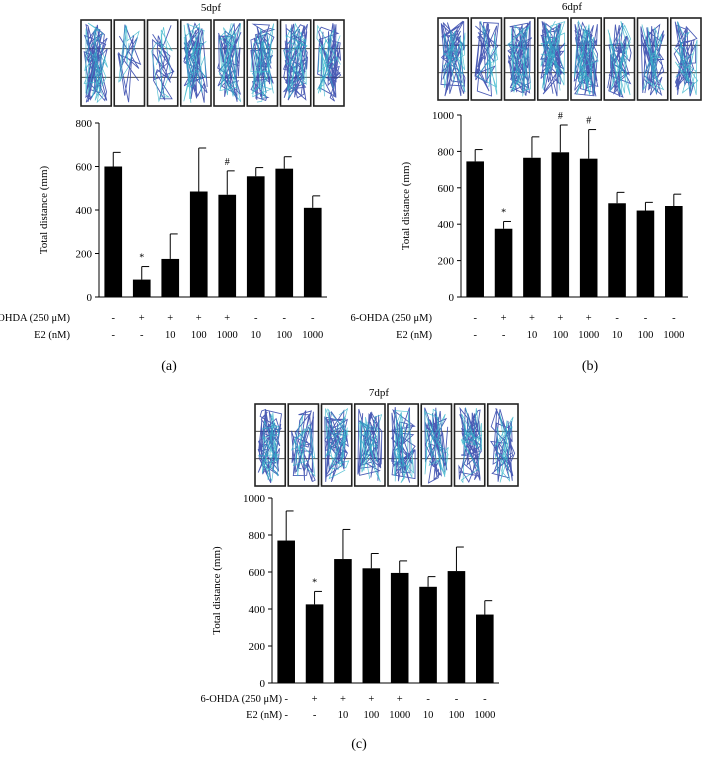  What do you see at coordinates (379, 393) in the screenshot?
I see `chart-title: 7dpf` at bounding box center [379, 393].